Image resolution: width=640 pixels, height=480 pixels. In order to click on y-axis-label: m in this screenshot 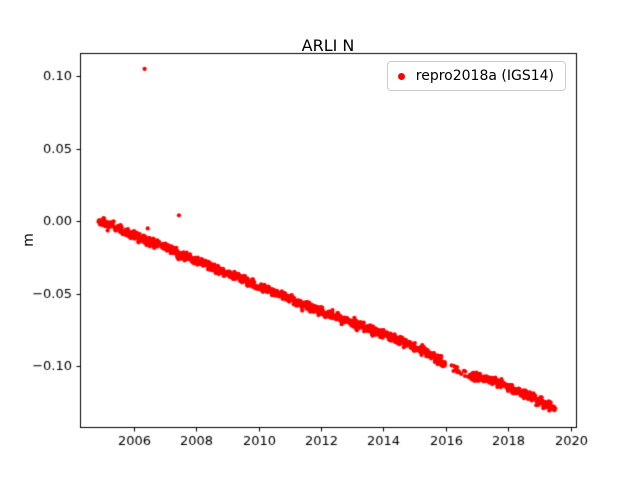, I will do `click(28, 240)`.